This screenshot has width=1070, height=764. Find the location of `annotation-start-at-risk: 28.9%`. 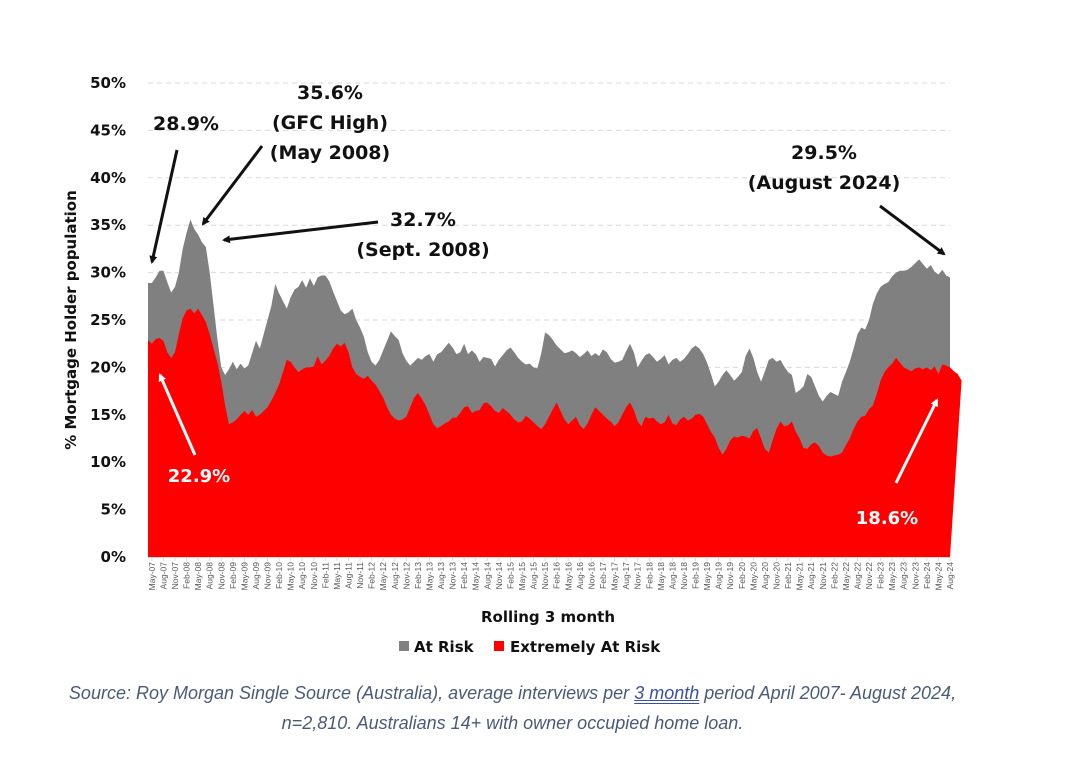

annotation-start-at-risk: 28.9% is located at coordinates (186, 124).